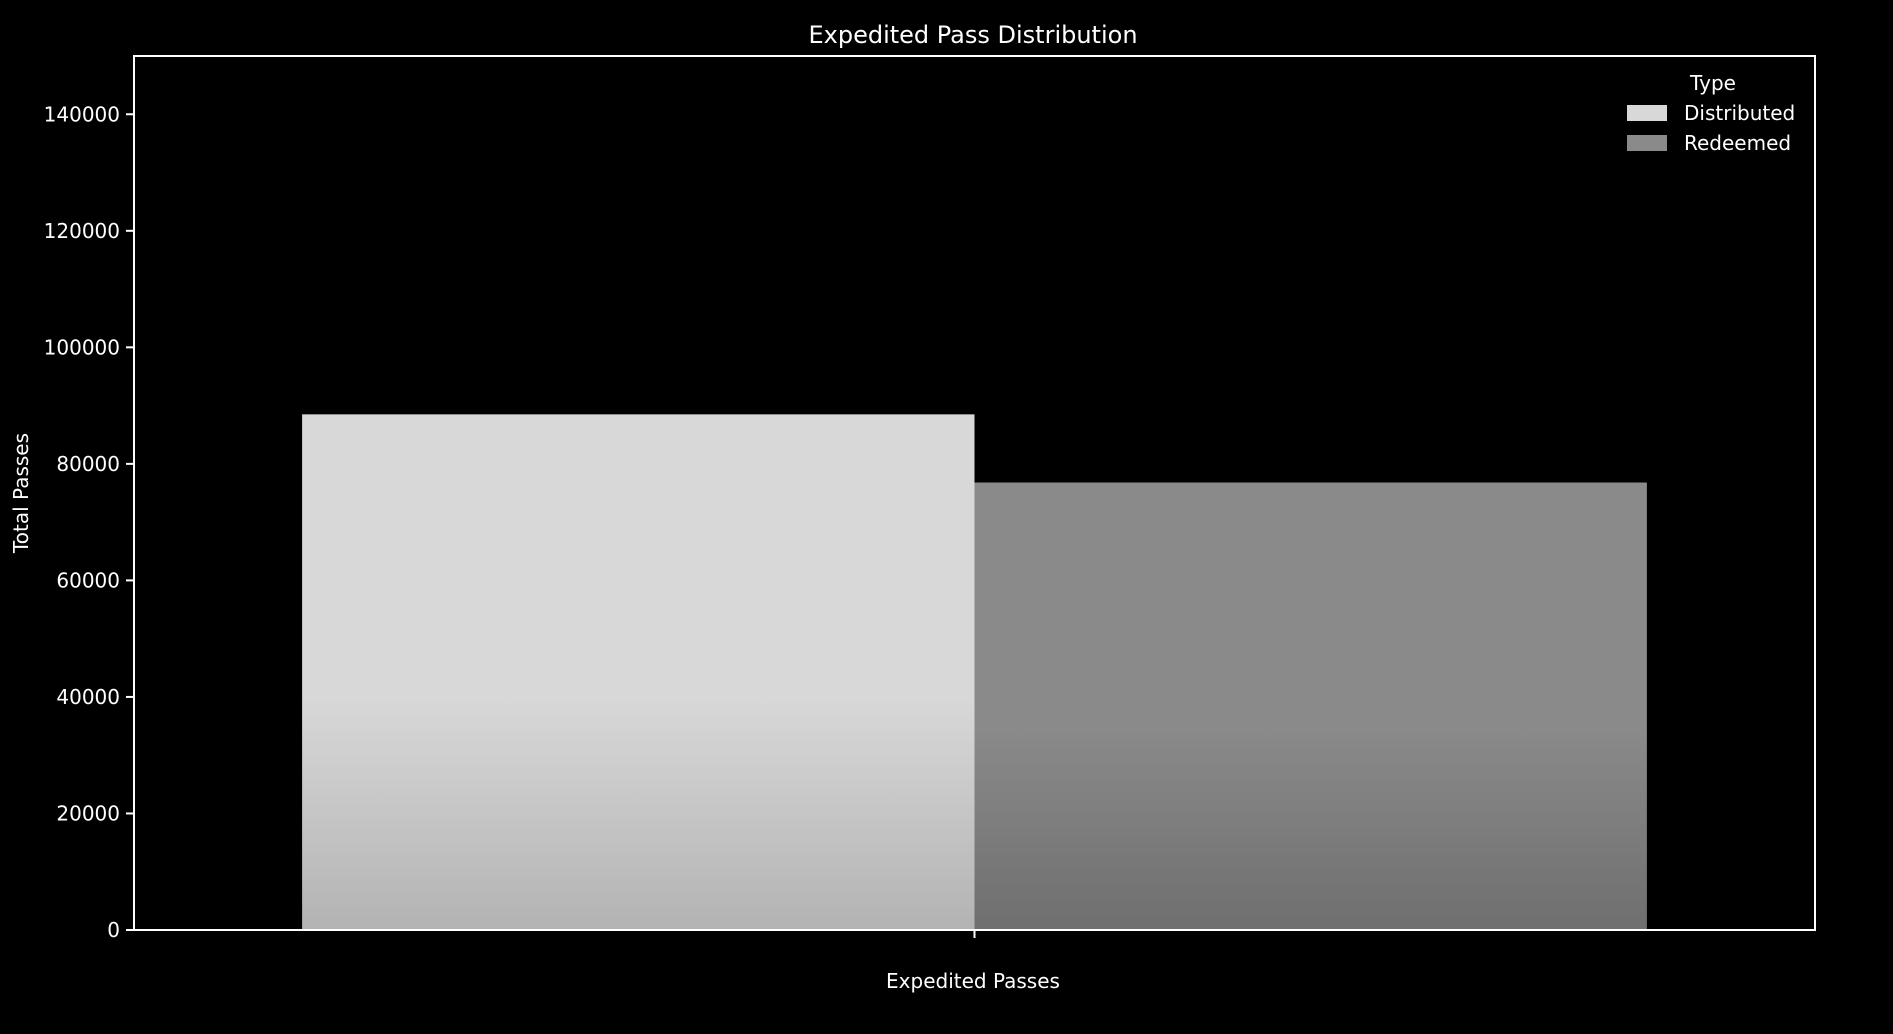 The height and width of the screenshot is (1034, 1893). I want to click on y-tick-label: 0, so click(113, 930).